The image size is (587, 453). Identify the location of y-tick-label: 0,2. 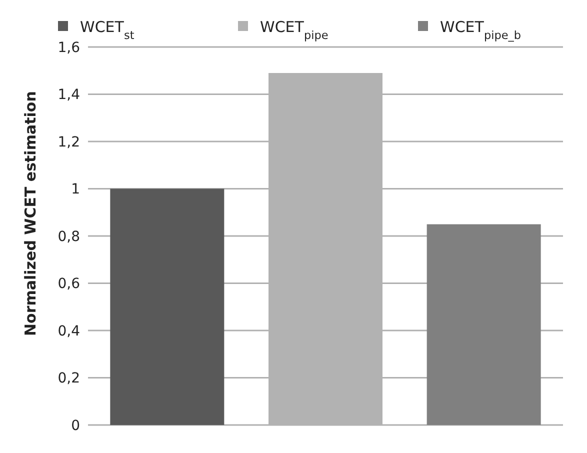
(69, 378).